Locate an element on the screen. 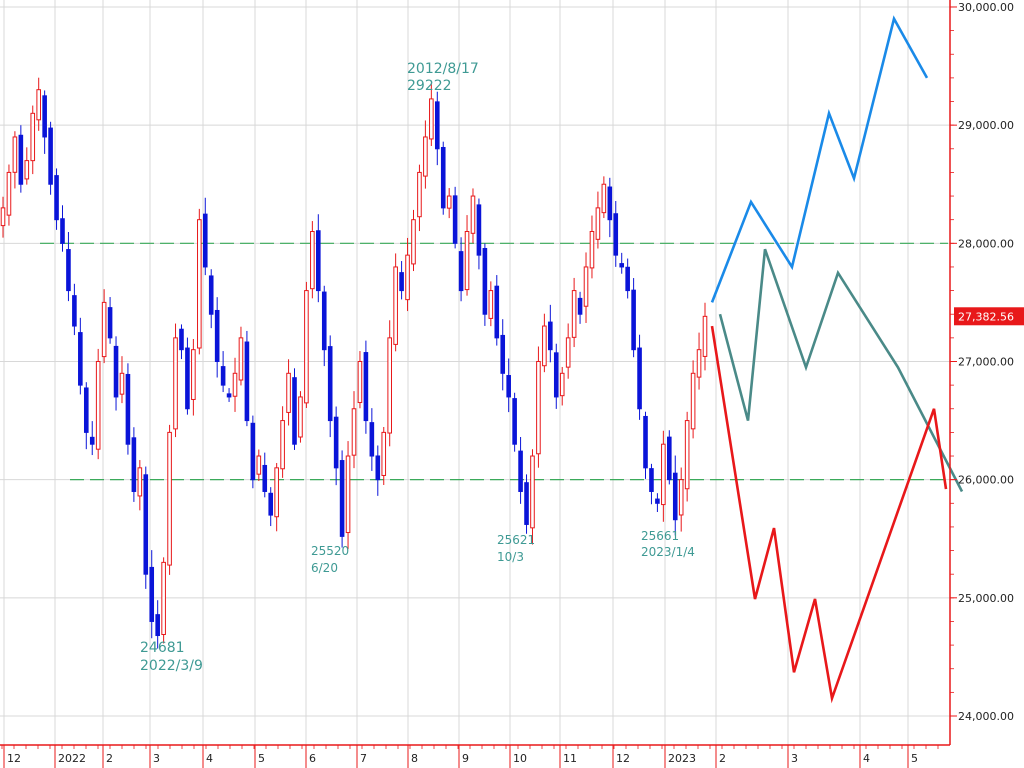 This screenshot has height=768, width=1024. x-tick-label: 6 is located at coordinates (312, 758).